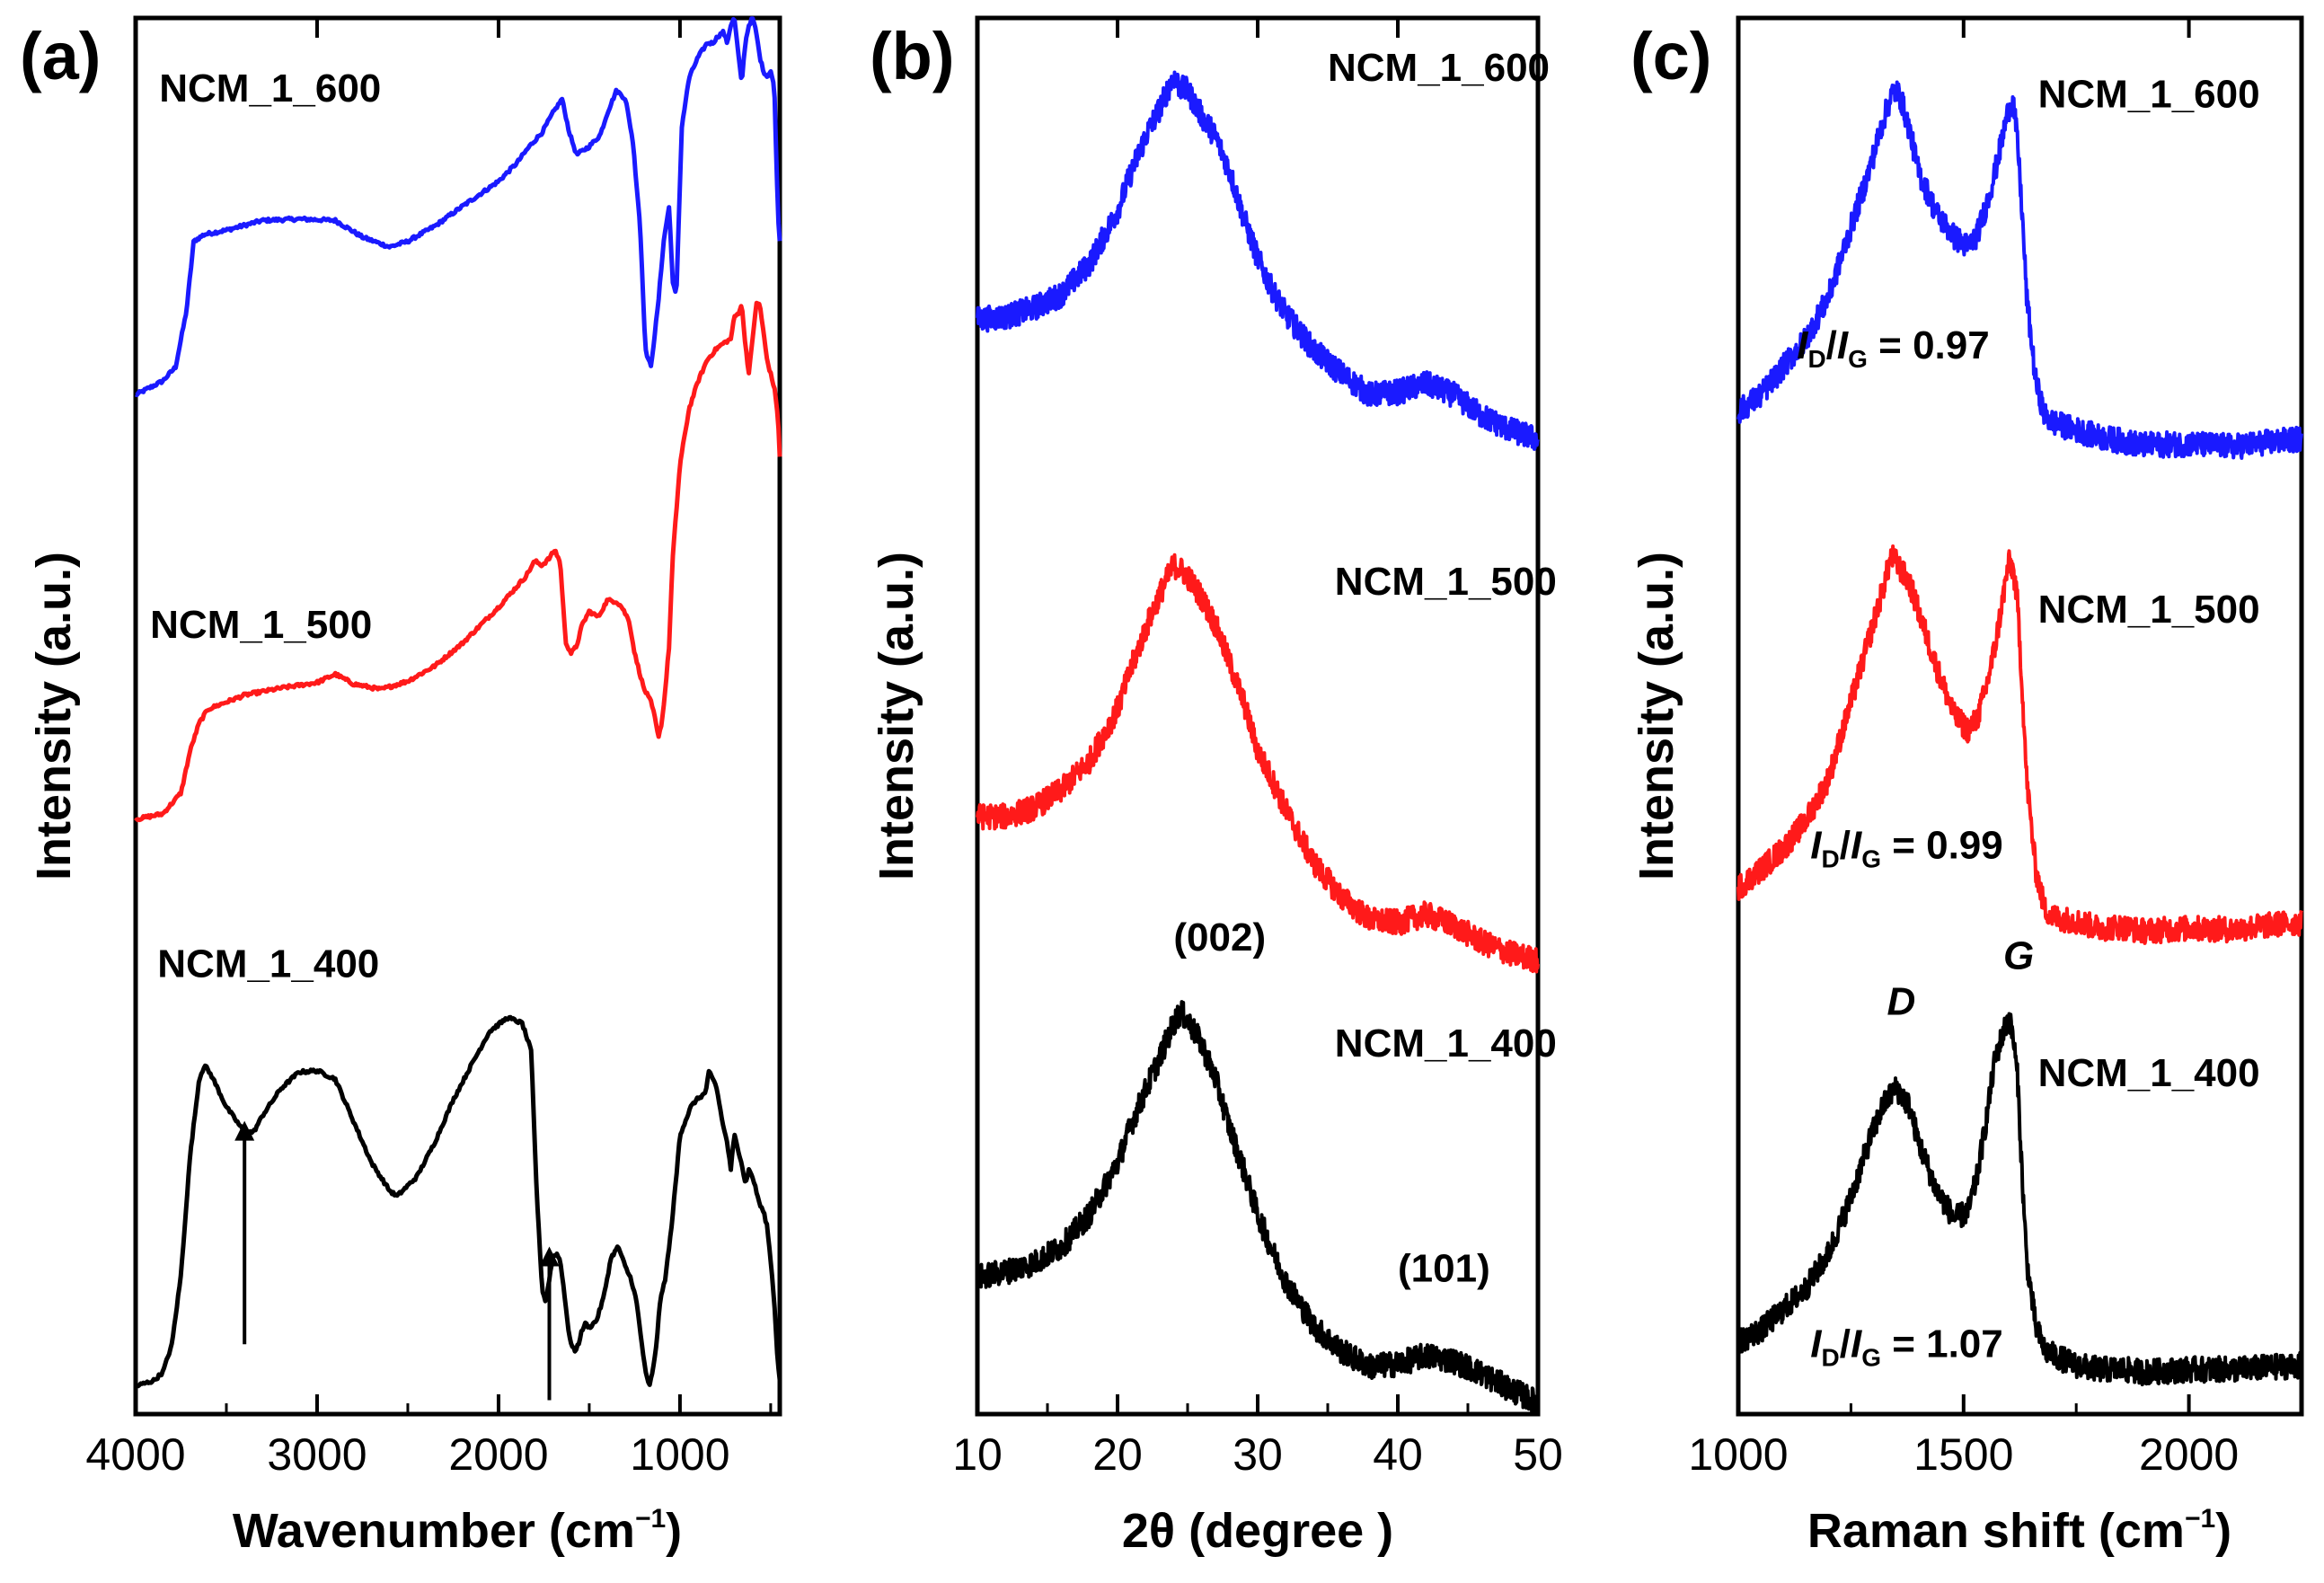 The height and width of the screenshot is (1583, 2324). Describe the element at coordinates (1538, 1454) in the screenshot. I see `x-tick-label: 50` at that location.